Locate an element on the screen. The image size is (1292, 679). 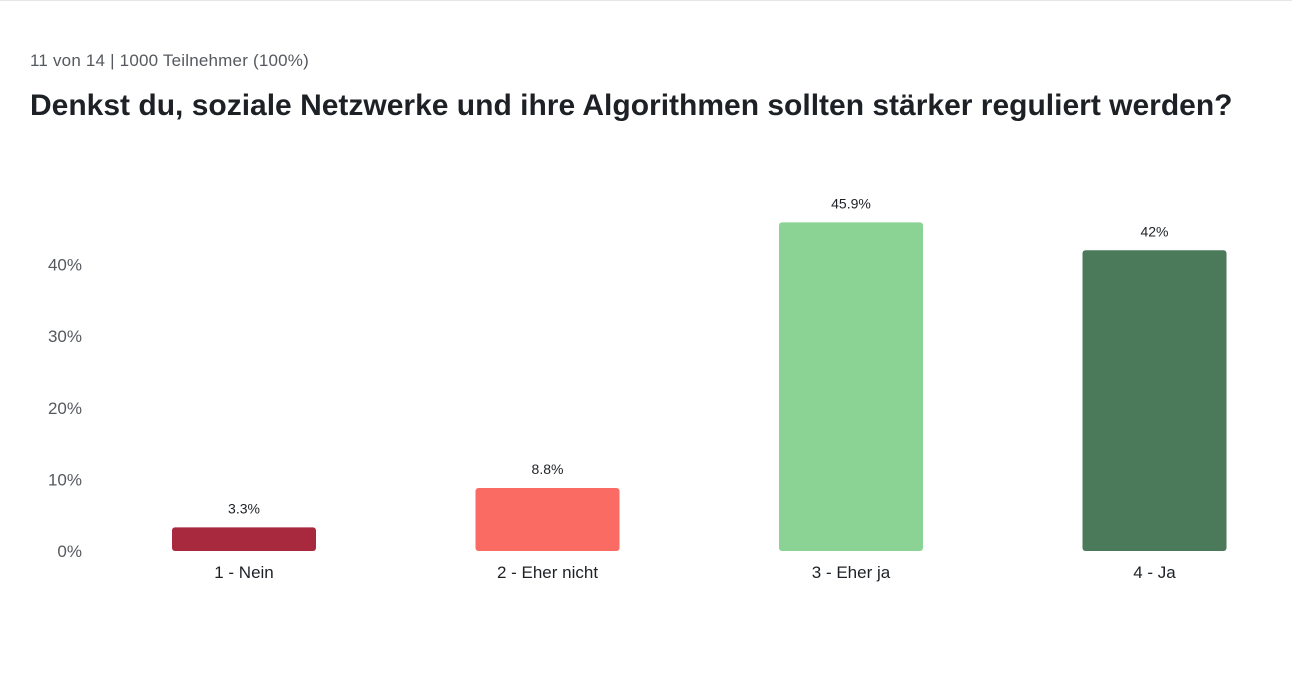
y-tick-label: 20% is located at coordinates (65, 408).